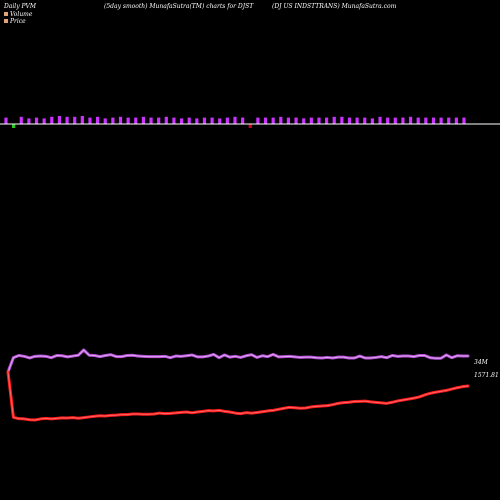 This screenshot has height=500, width=500. Describe the element at coordinates (334, 6) in the screenshot. I see `header-right: (DJ US INDSTTRANS) MunafaSutra.com` at that location.